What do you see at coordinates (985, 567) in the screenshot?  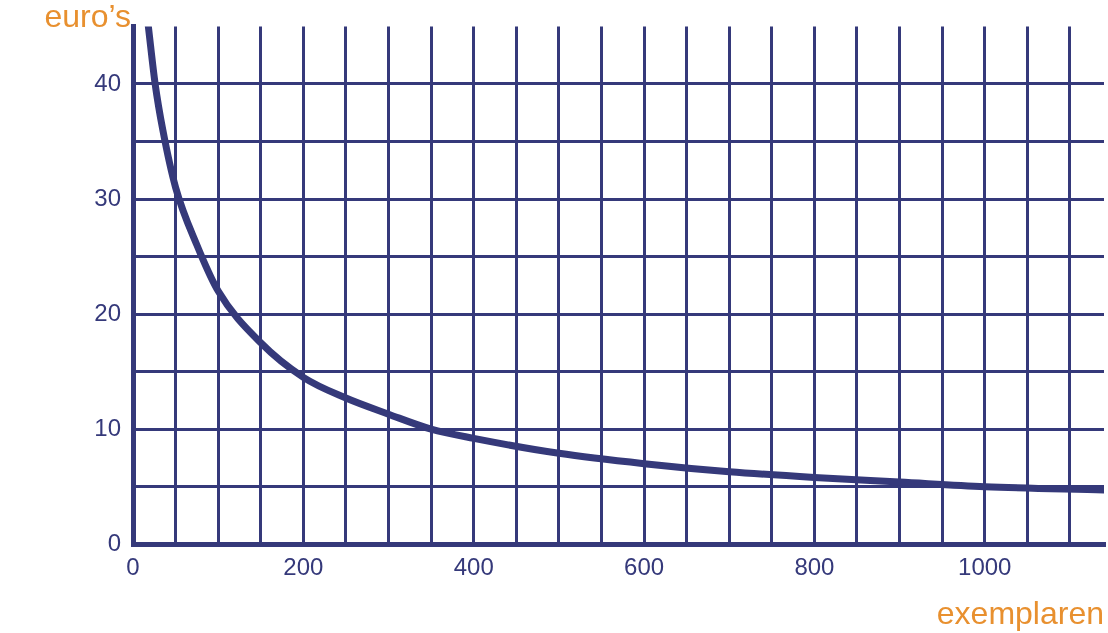 I see `x-tick-label: 1000` at bounding box center [985, 567].